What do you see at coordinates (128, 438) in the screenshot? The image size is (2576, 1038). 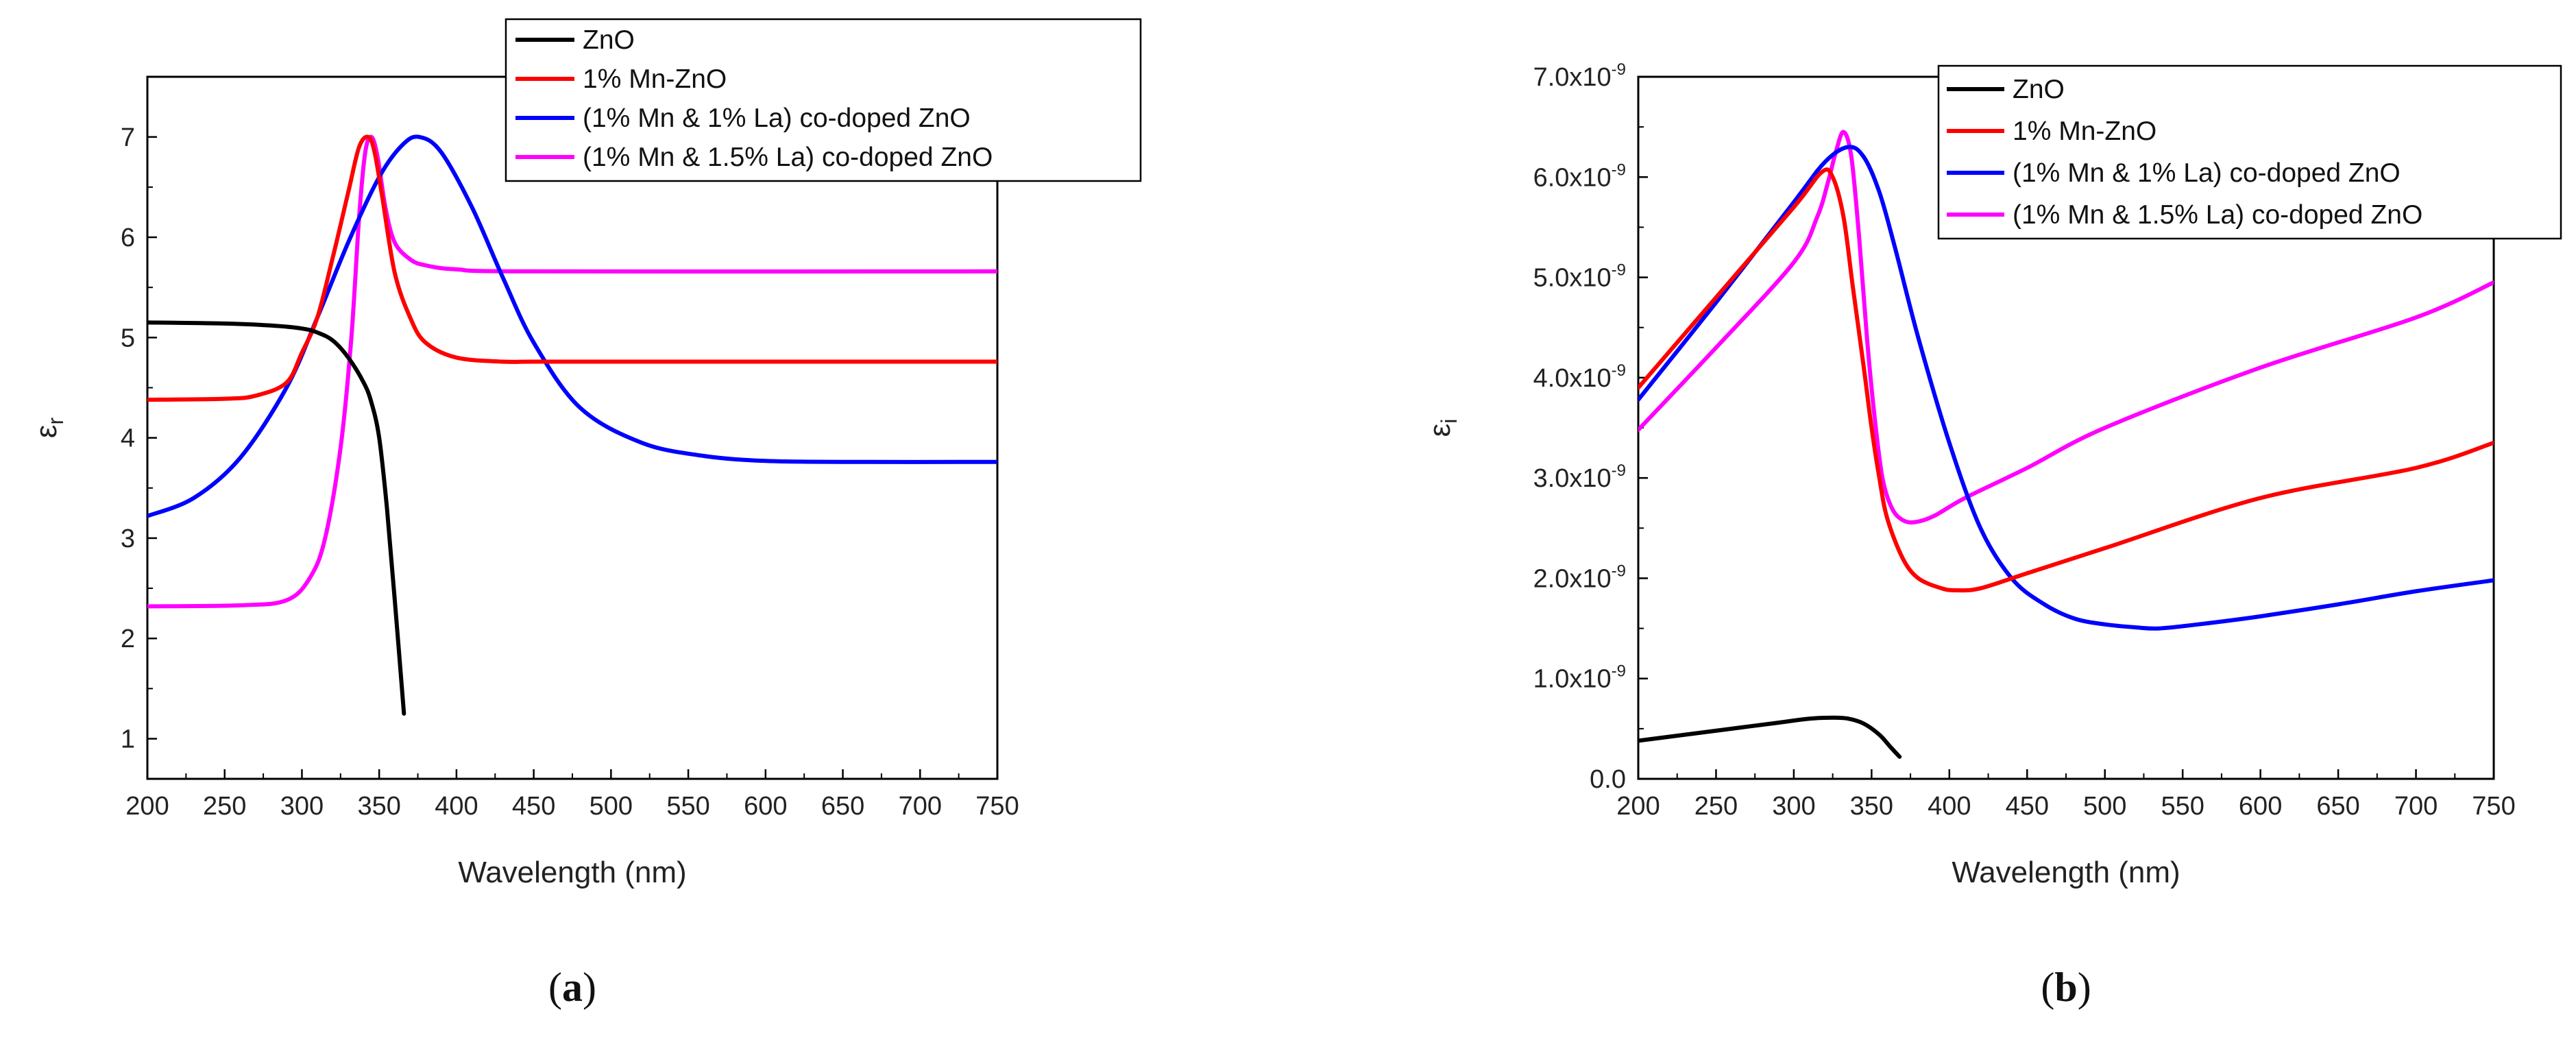 I see `y-tick-label-a: 4` at bounding box center [128, 438].